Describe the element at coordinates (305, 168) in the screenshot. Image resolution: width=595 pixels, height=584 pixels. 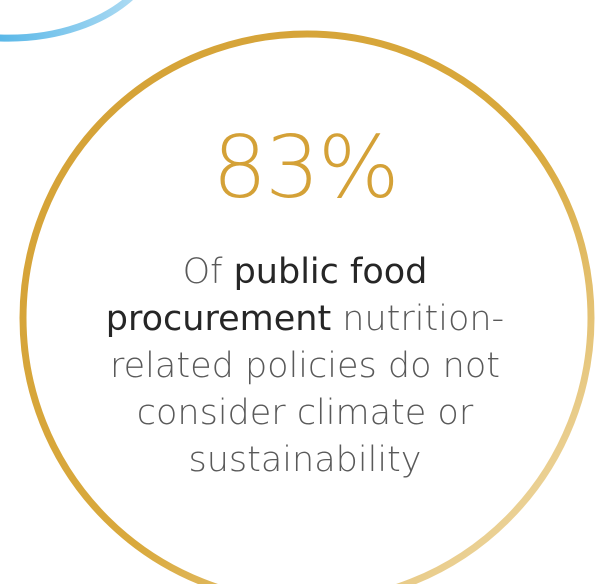
I see `stat-percentage: 83%` at that location.